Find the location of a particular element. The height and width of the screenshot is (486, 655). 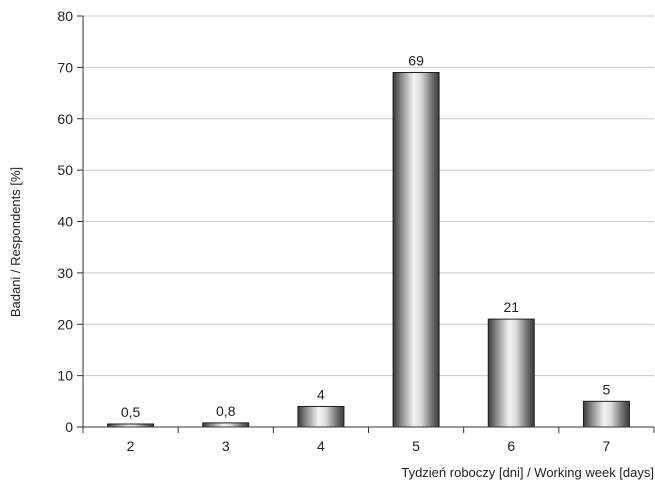

data-label: 0,5 is located at coordinates (131, 412).